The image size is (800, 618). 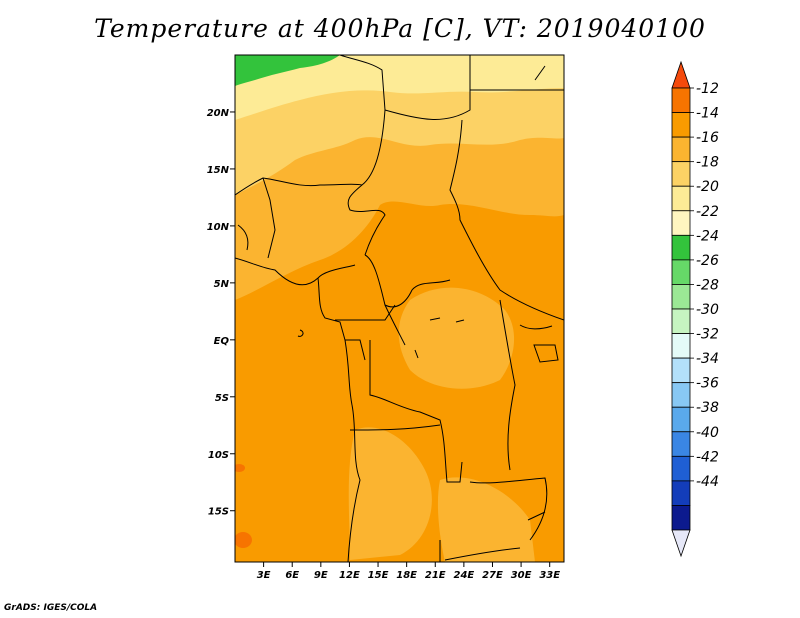 What do you see at coordinates (707, 359) in the screenshot?
I see `colorbar-label: -34` at bounding box center [707, 359].